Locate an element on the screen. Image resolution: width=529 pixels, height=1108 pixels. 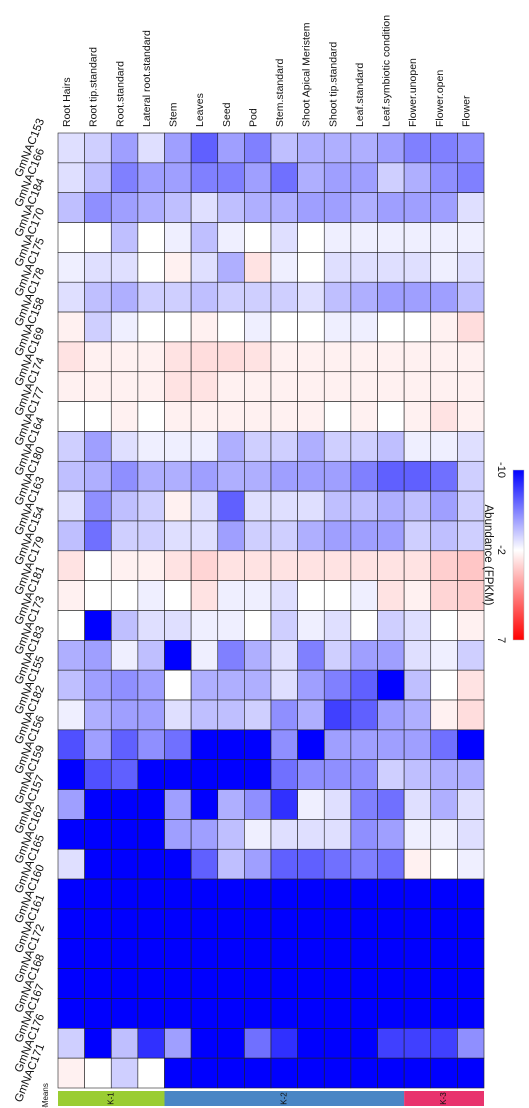
column-label: Leaf.standard is located at coordinates (360, 95).